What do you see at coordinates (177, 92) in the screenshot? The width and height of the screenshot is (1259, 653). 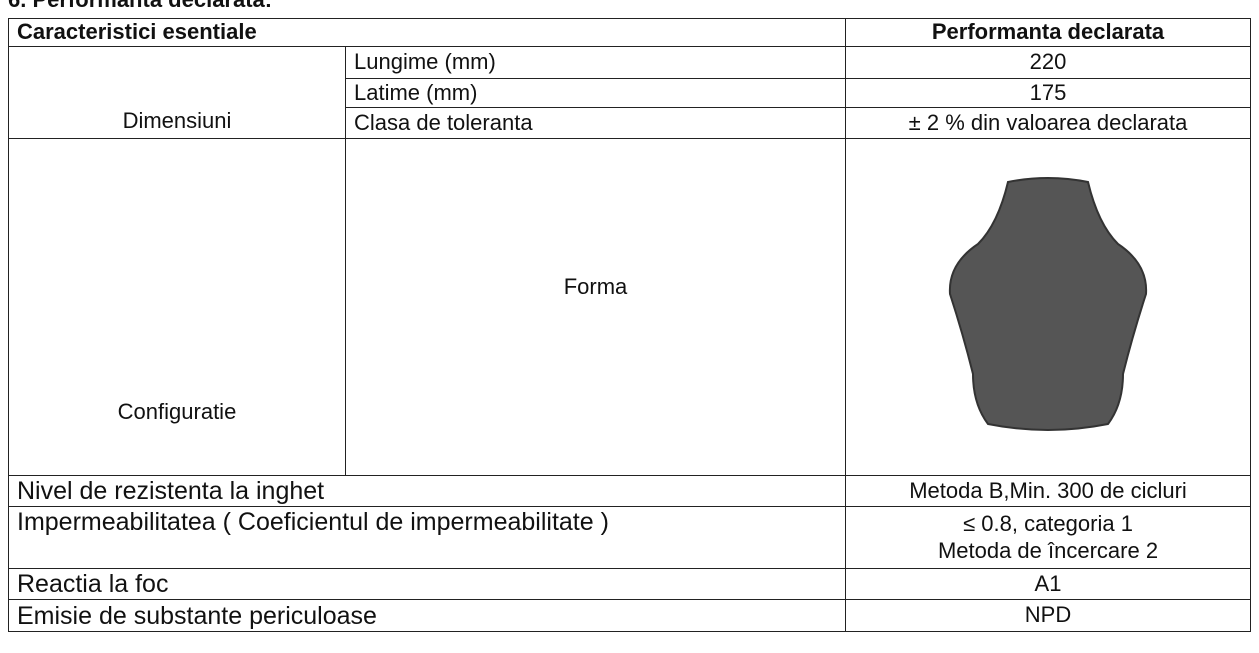 I see `group-cell: Dimensiuni` at bounding box center [177, 92].